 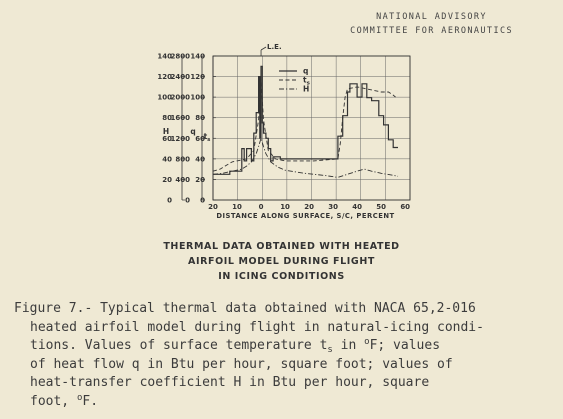 What do you see at coordinates (167, 159) in the screenshot?
I see `y-tick-label-H: 40` at bounding box center [167, 159].